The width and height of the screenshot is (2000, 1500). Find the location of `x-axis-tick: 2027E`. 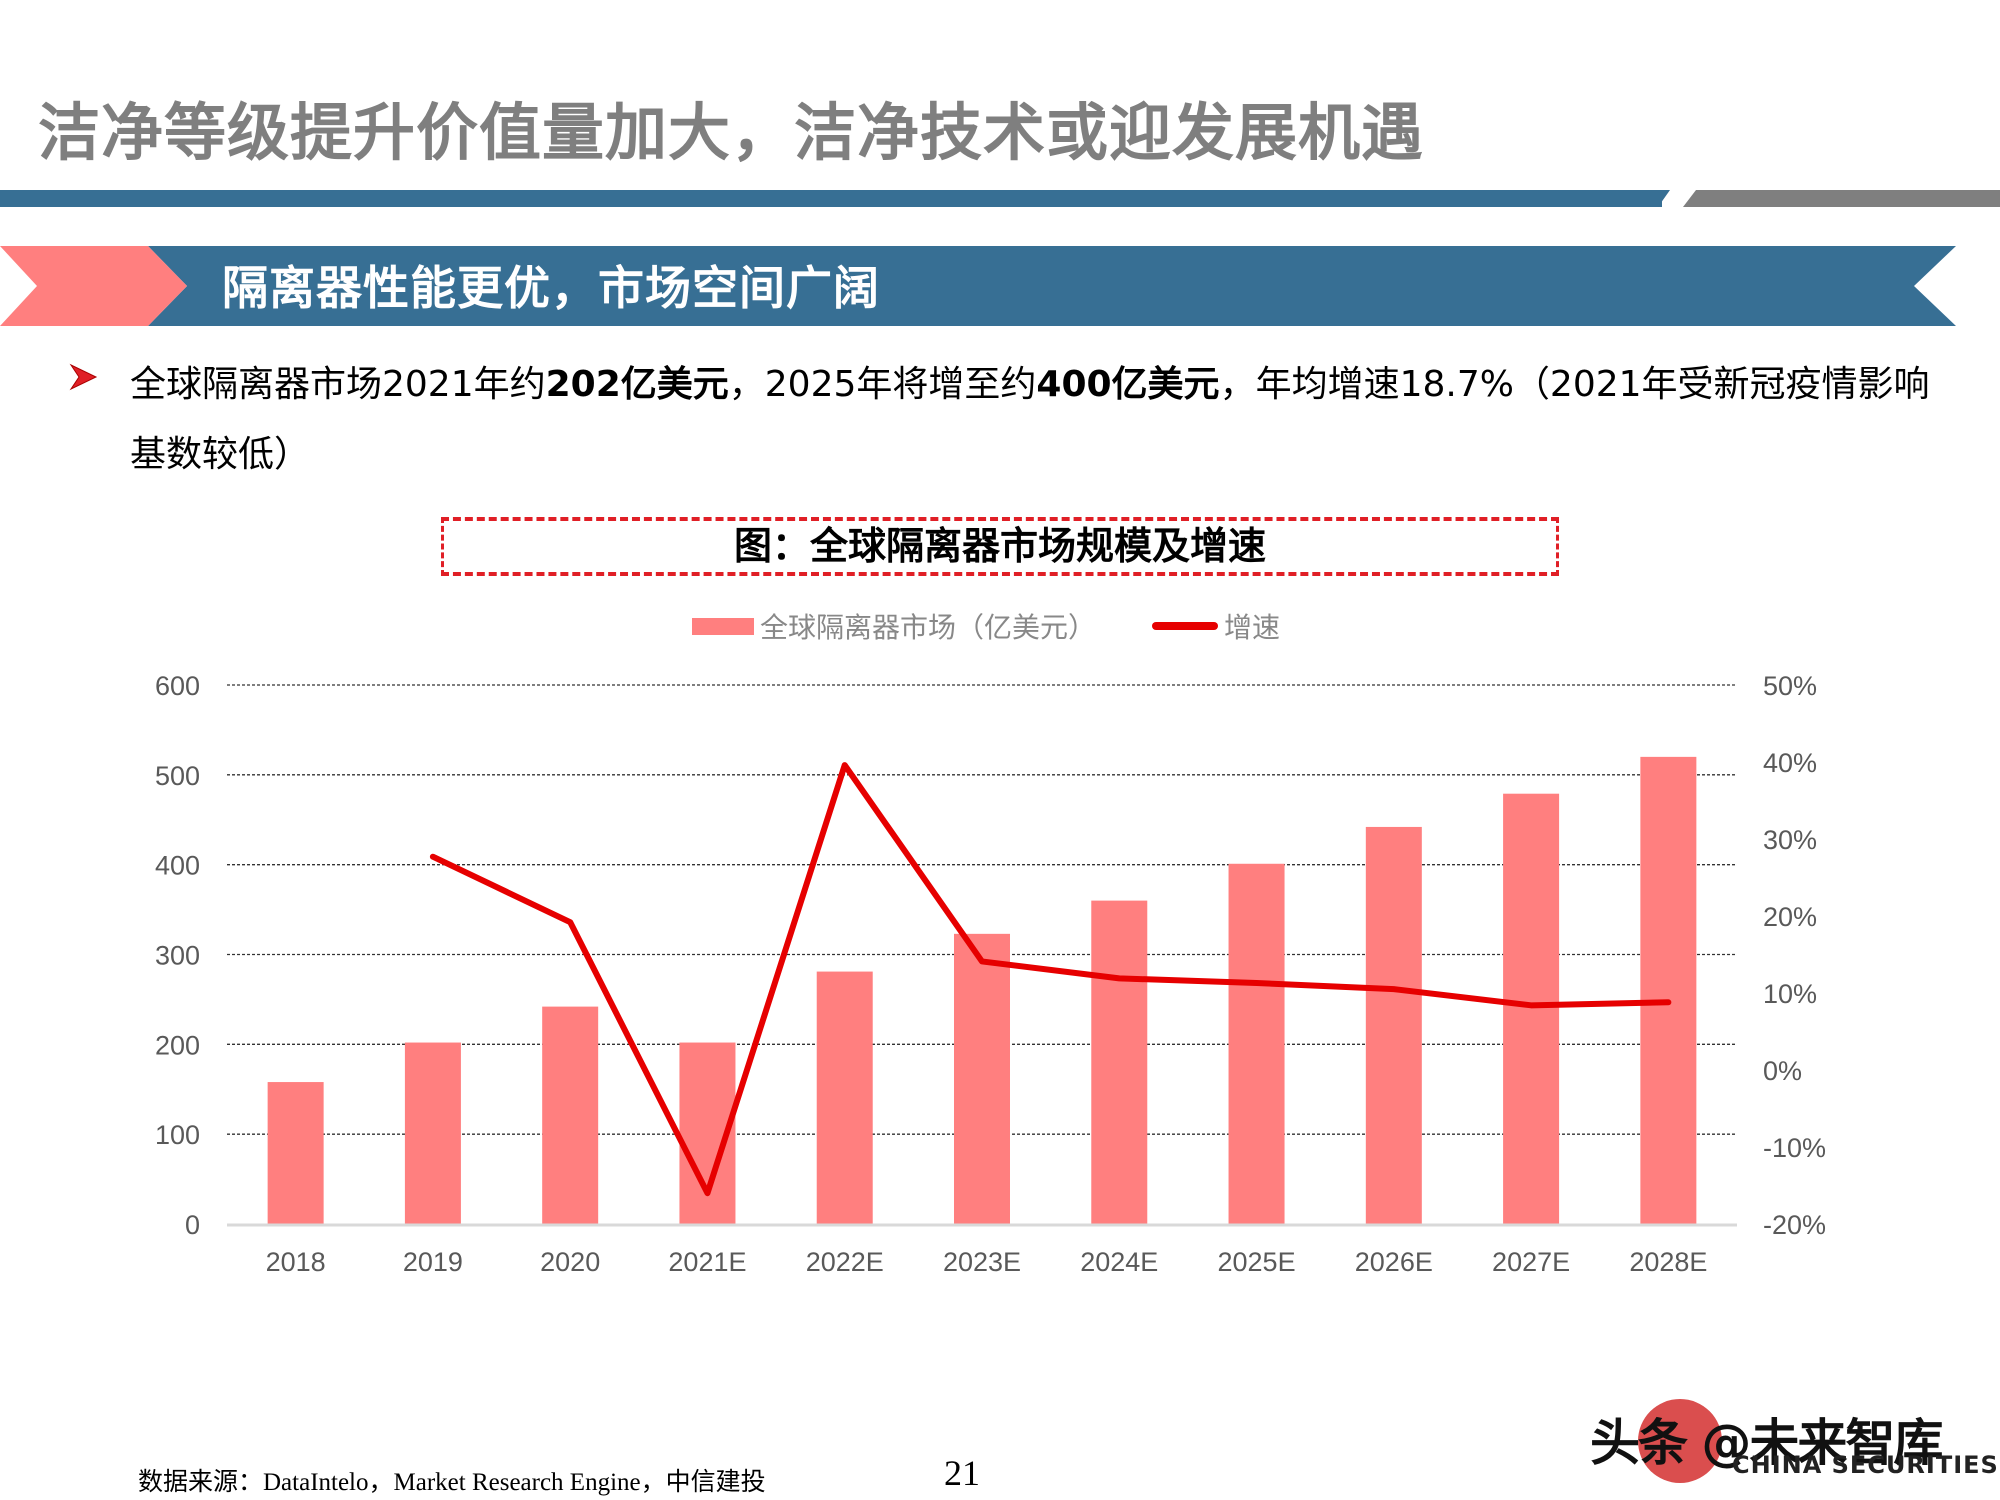

x-axis-tick: 2027E is located at coordinates (1531, 1262).